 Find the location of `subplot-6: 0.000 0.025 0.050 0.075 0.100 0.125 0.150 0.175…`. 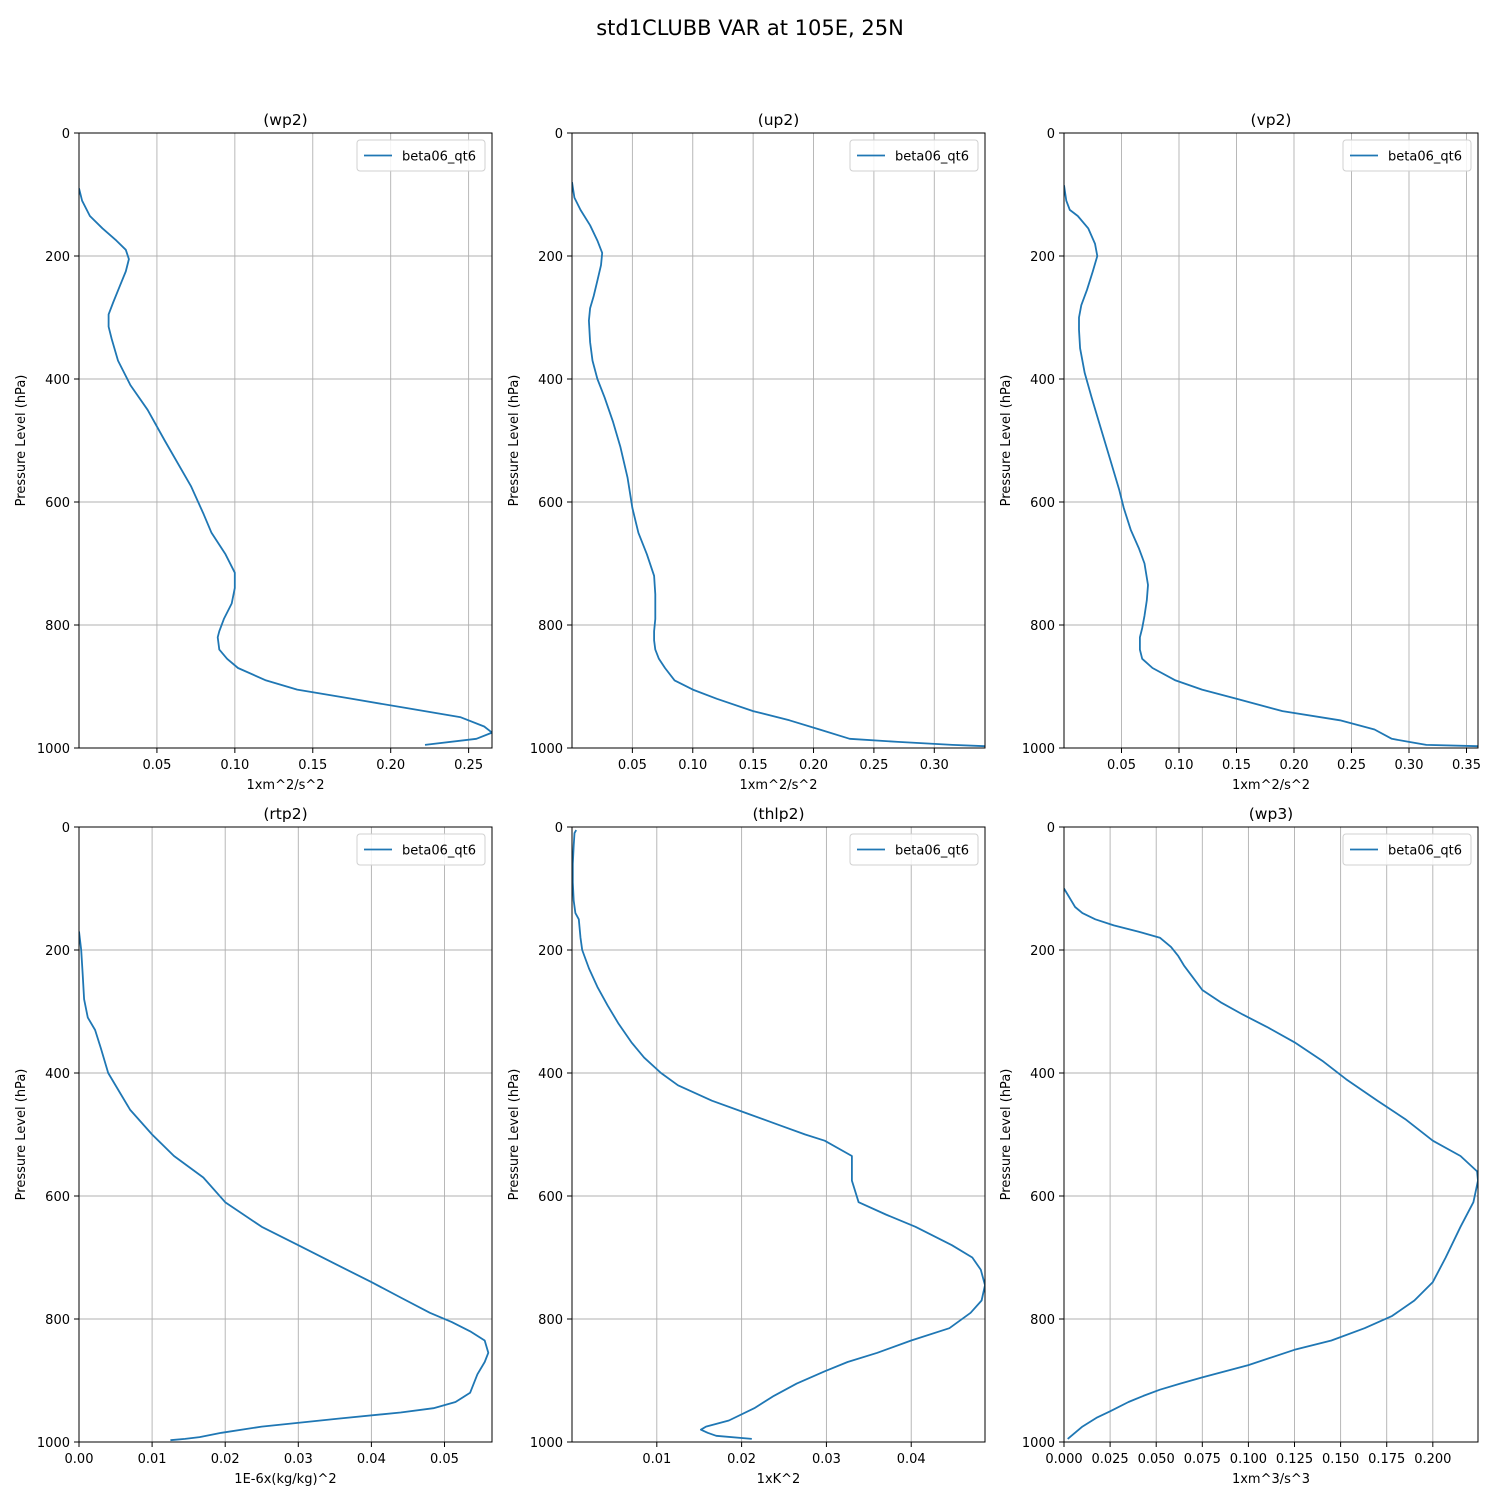

subplot-6: 0.000 0.025 0.050 0.075 0.100 0.125 0.150 0.175… is located at coordinates (1239, 1146).